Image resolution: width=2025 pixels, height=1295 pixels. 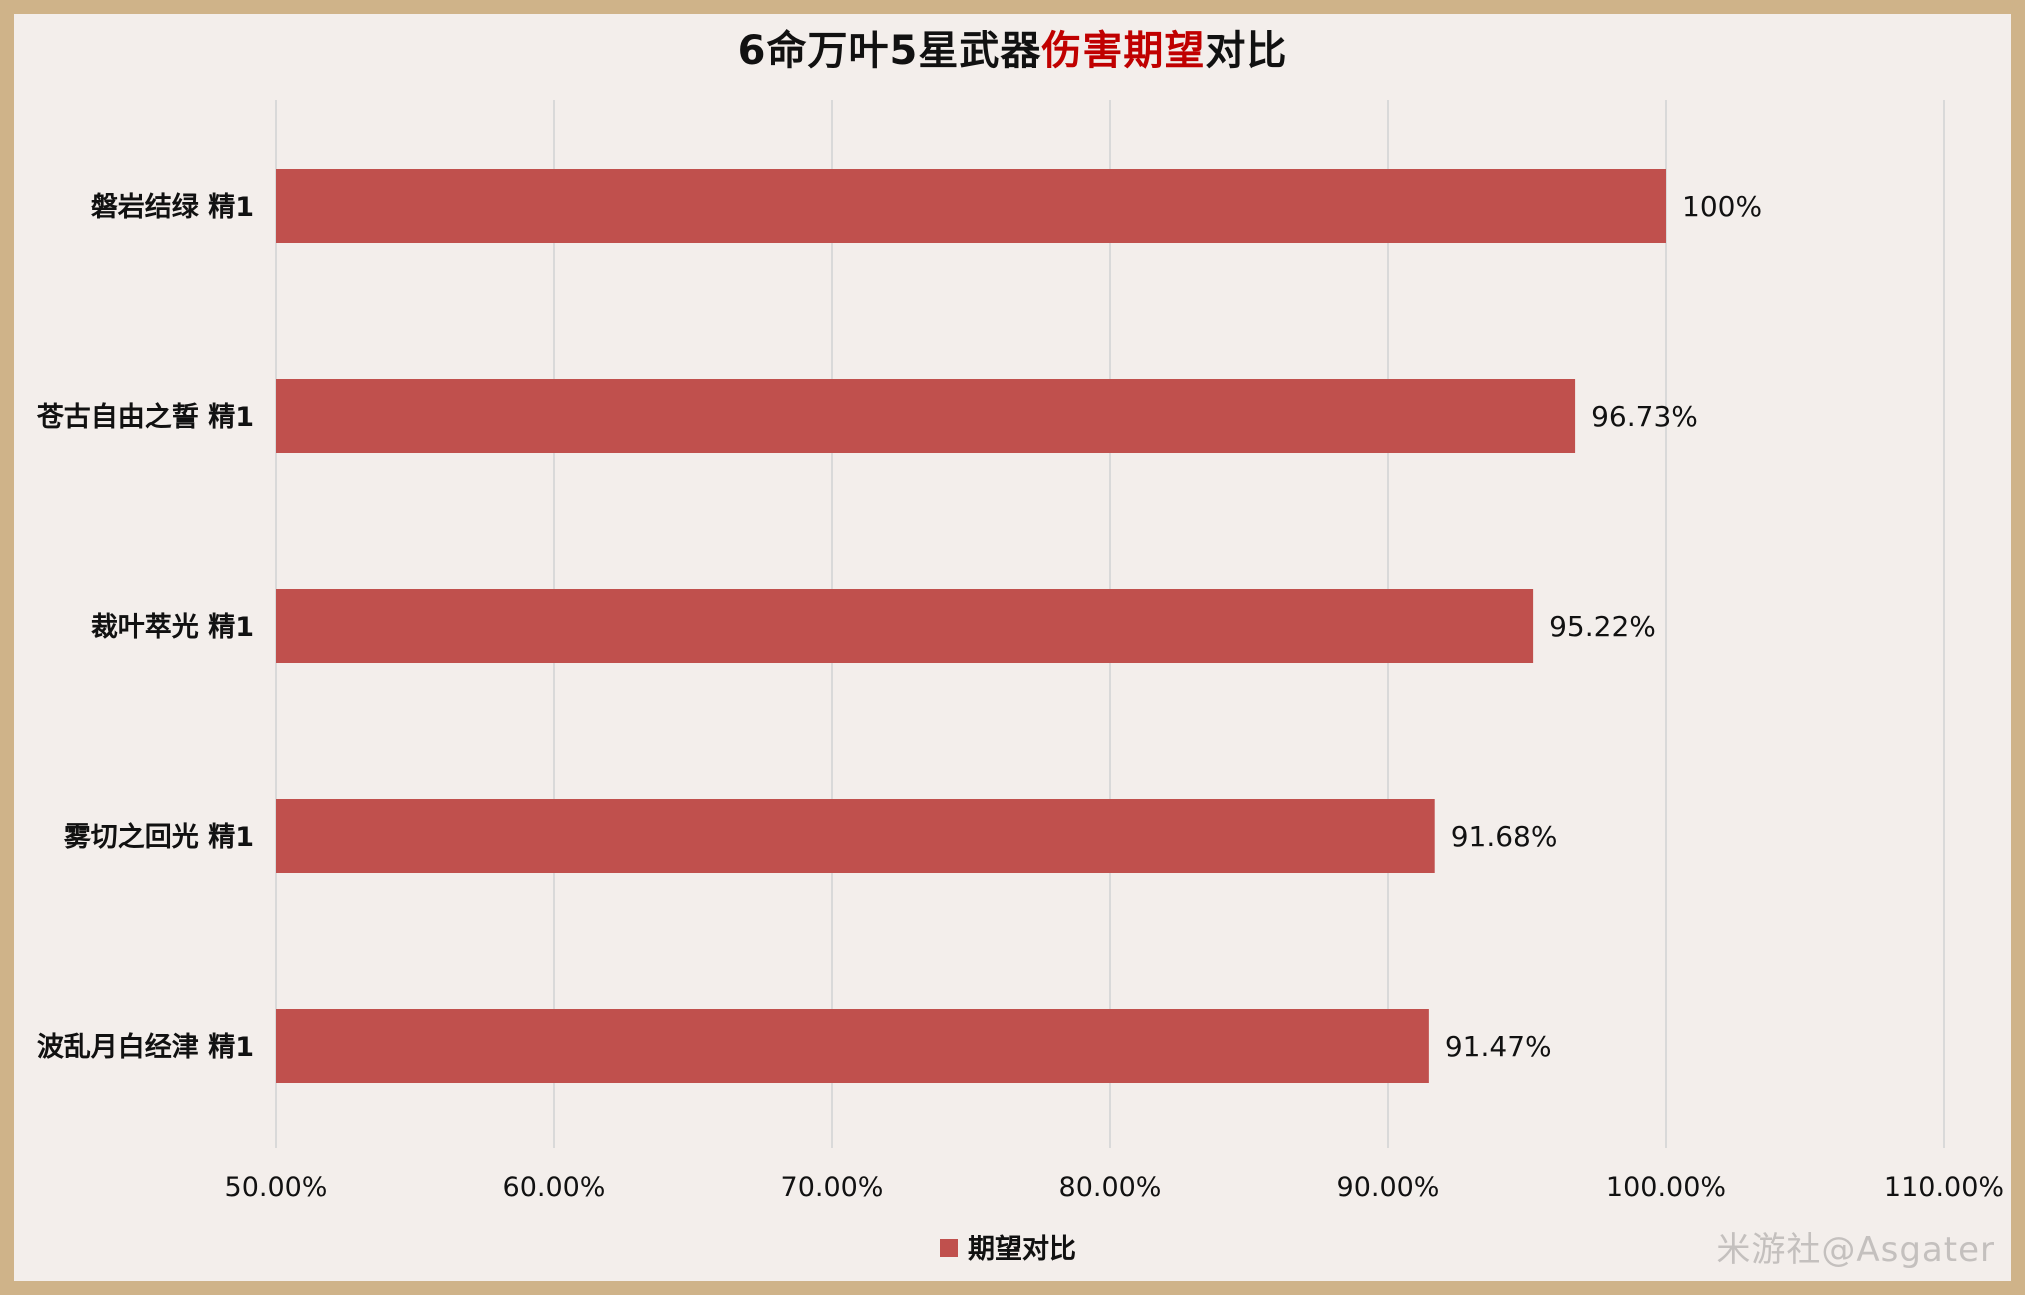 I want to click on category-label: 裁叶萃光 精1, so click(x=172, y=627).